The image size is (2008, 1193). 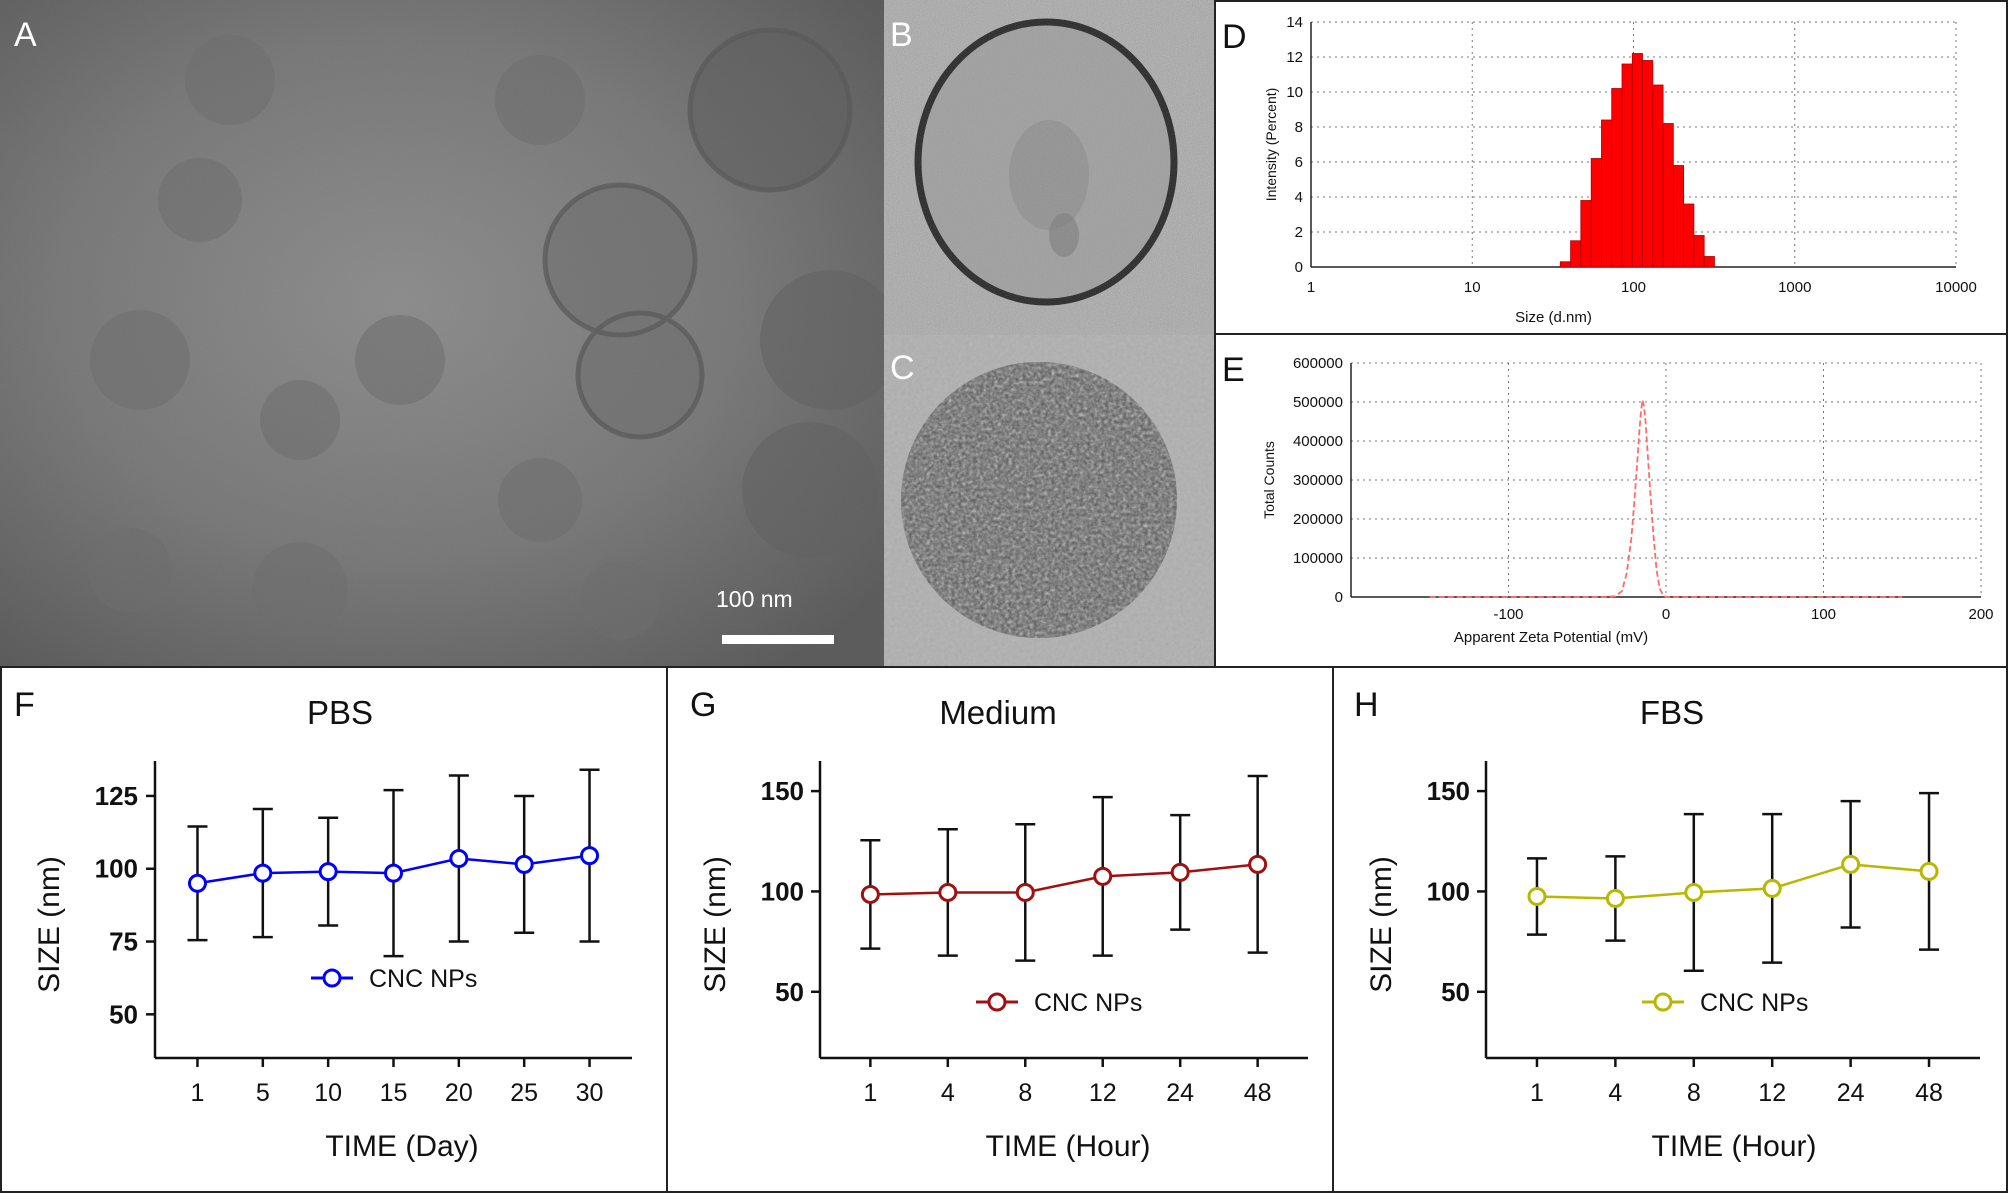 What do you see at coordinates (901, 35) in the screenshot?
I see `panel-letter-b: B` at bounding box center [901, 35].